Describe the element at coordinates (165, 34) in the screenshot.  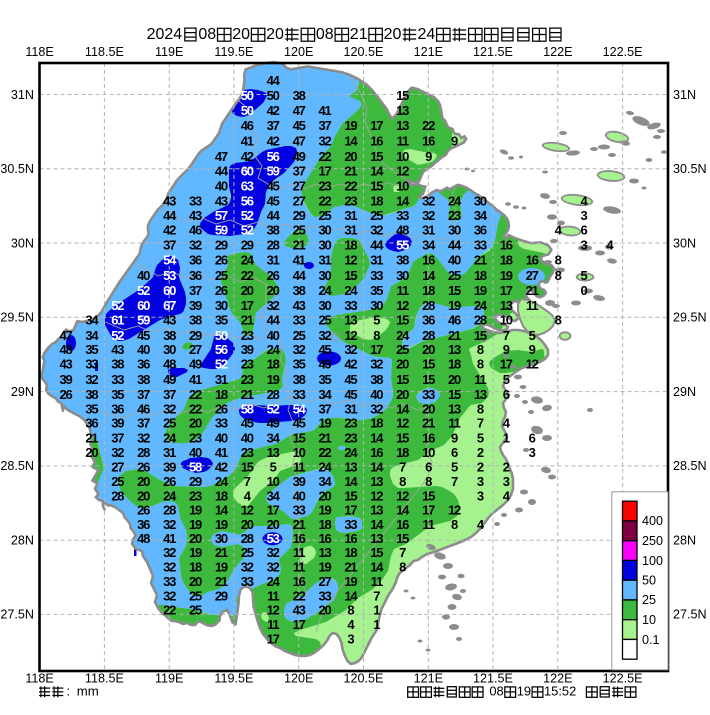
I see `svg-text: 2024` at that location.